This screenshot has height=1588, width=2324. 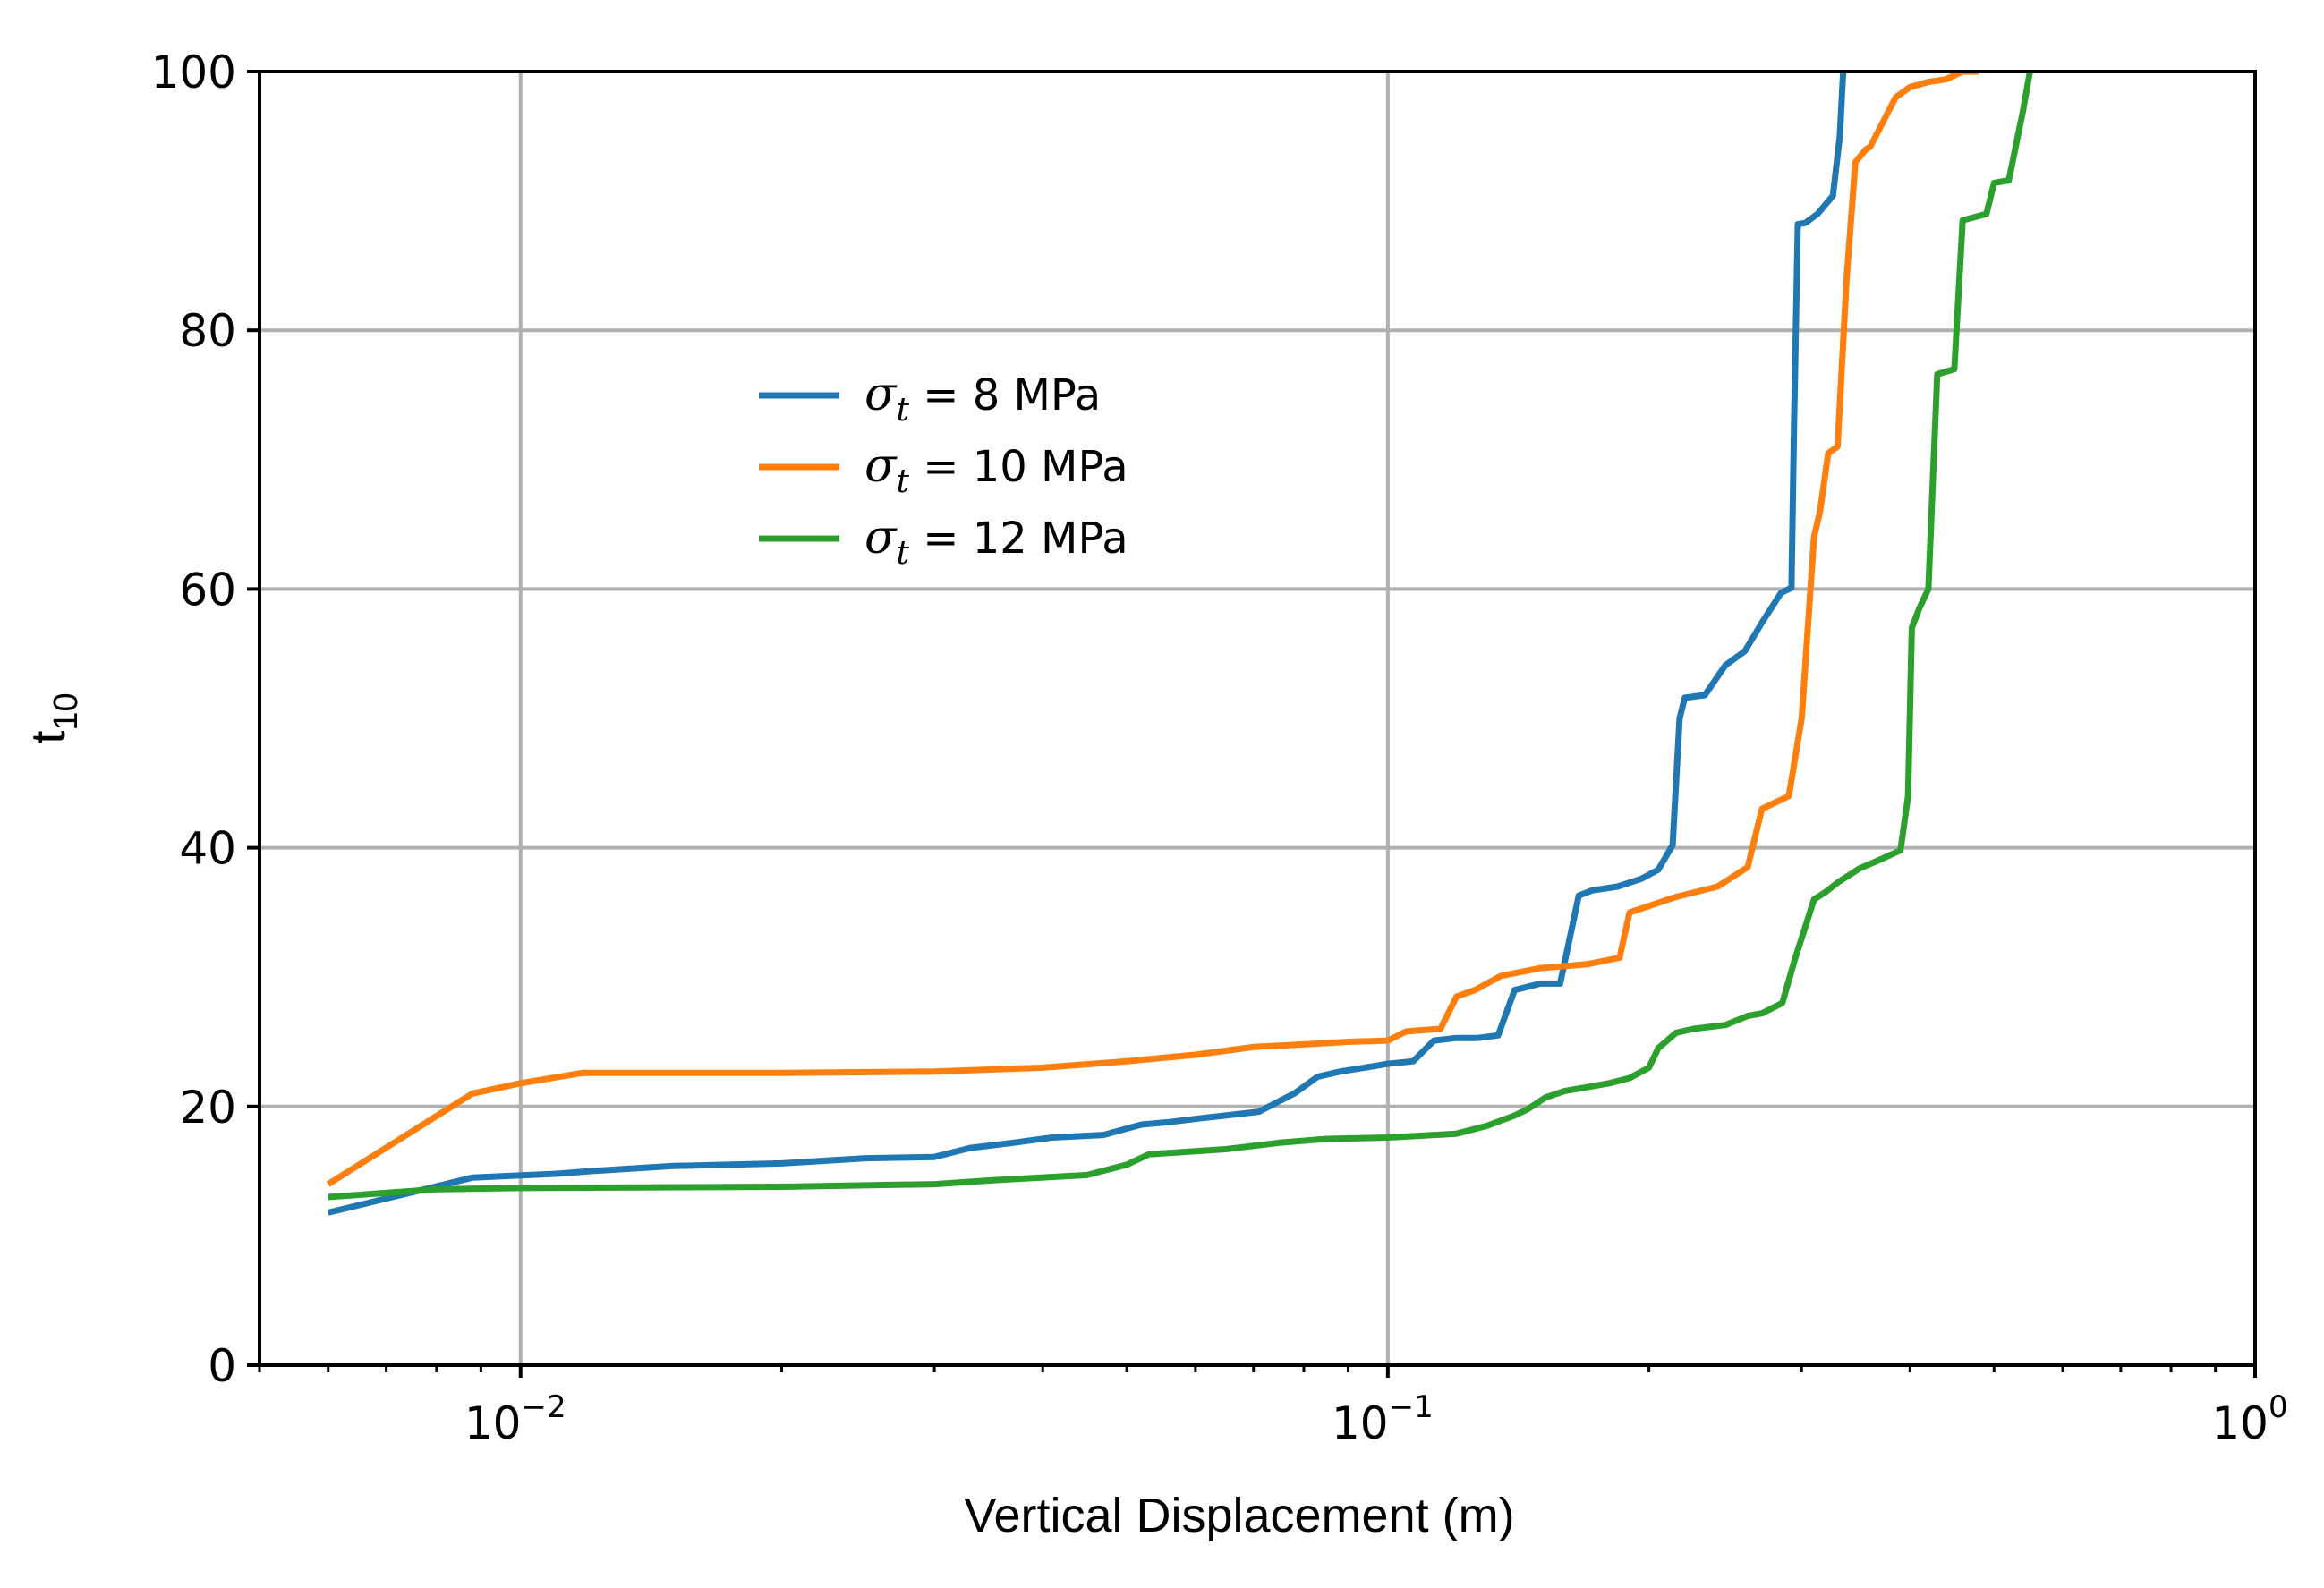 I want to click on legend-entry-3: σt = 12 MPa, so click(x=943, y=541).